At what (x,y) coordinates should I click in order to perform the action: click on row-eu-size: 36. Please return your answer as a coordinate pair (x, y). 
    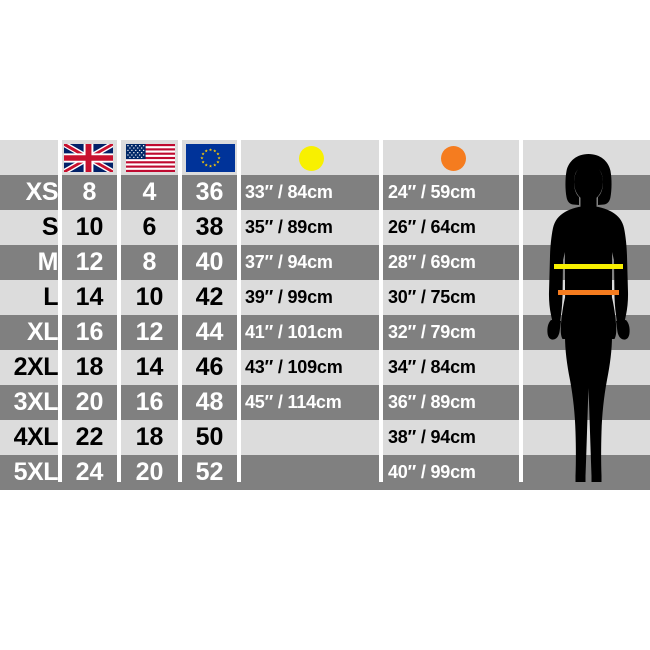
    Looking at the image, I should click on (209, 192).